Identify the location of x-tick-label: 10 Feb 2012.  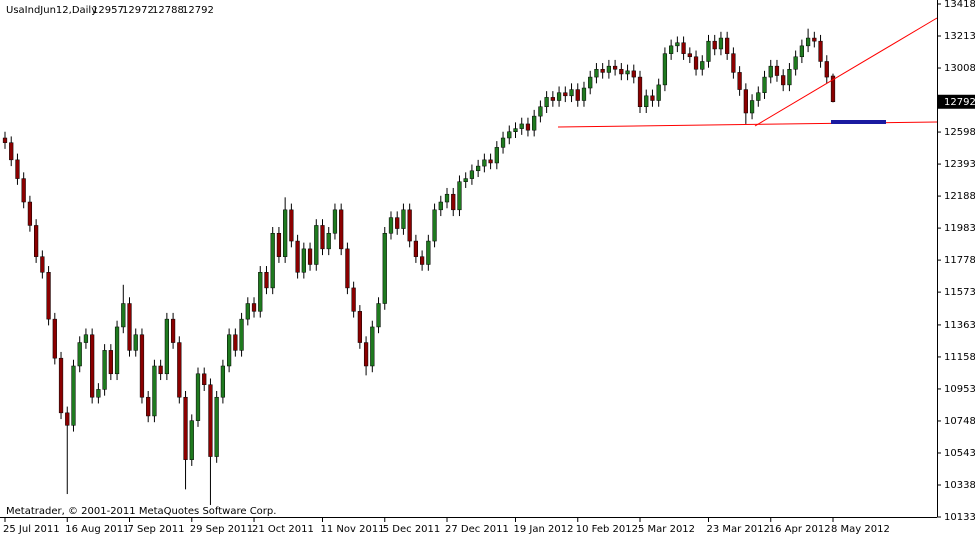
(607, 529).